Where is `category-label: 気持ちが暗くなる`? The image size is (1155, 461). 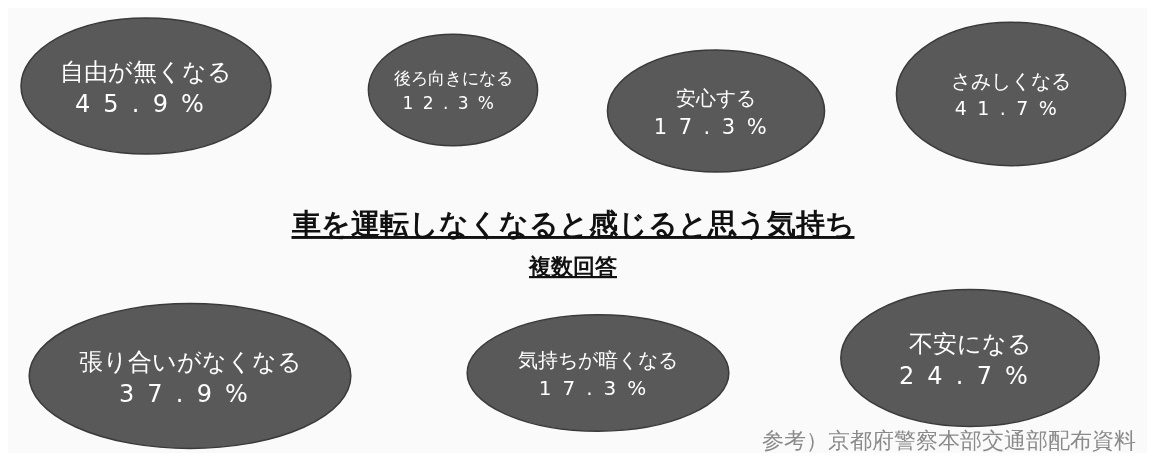
category-label: 気持ちが暗くなる is located at coordinates (598, 360).